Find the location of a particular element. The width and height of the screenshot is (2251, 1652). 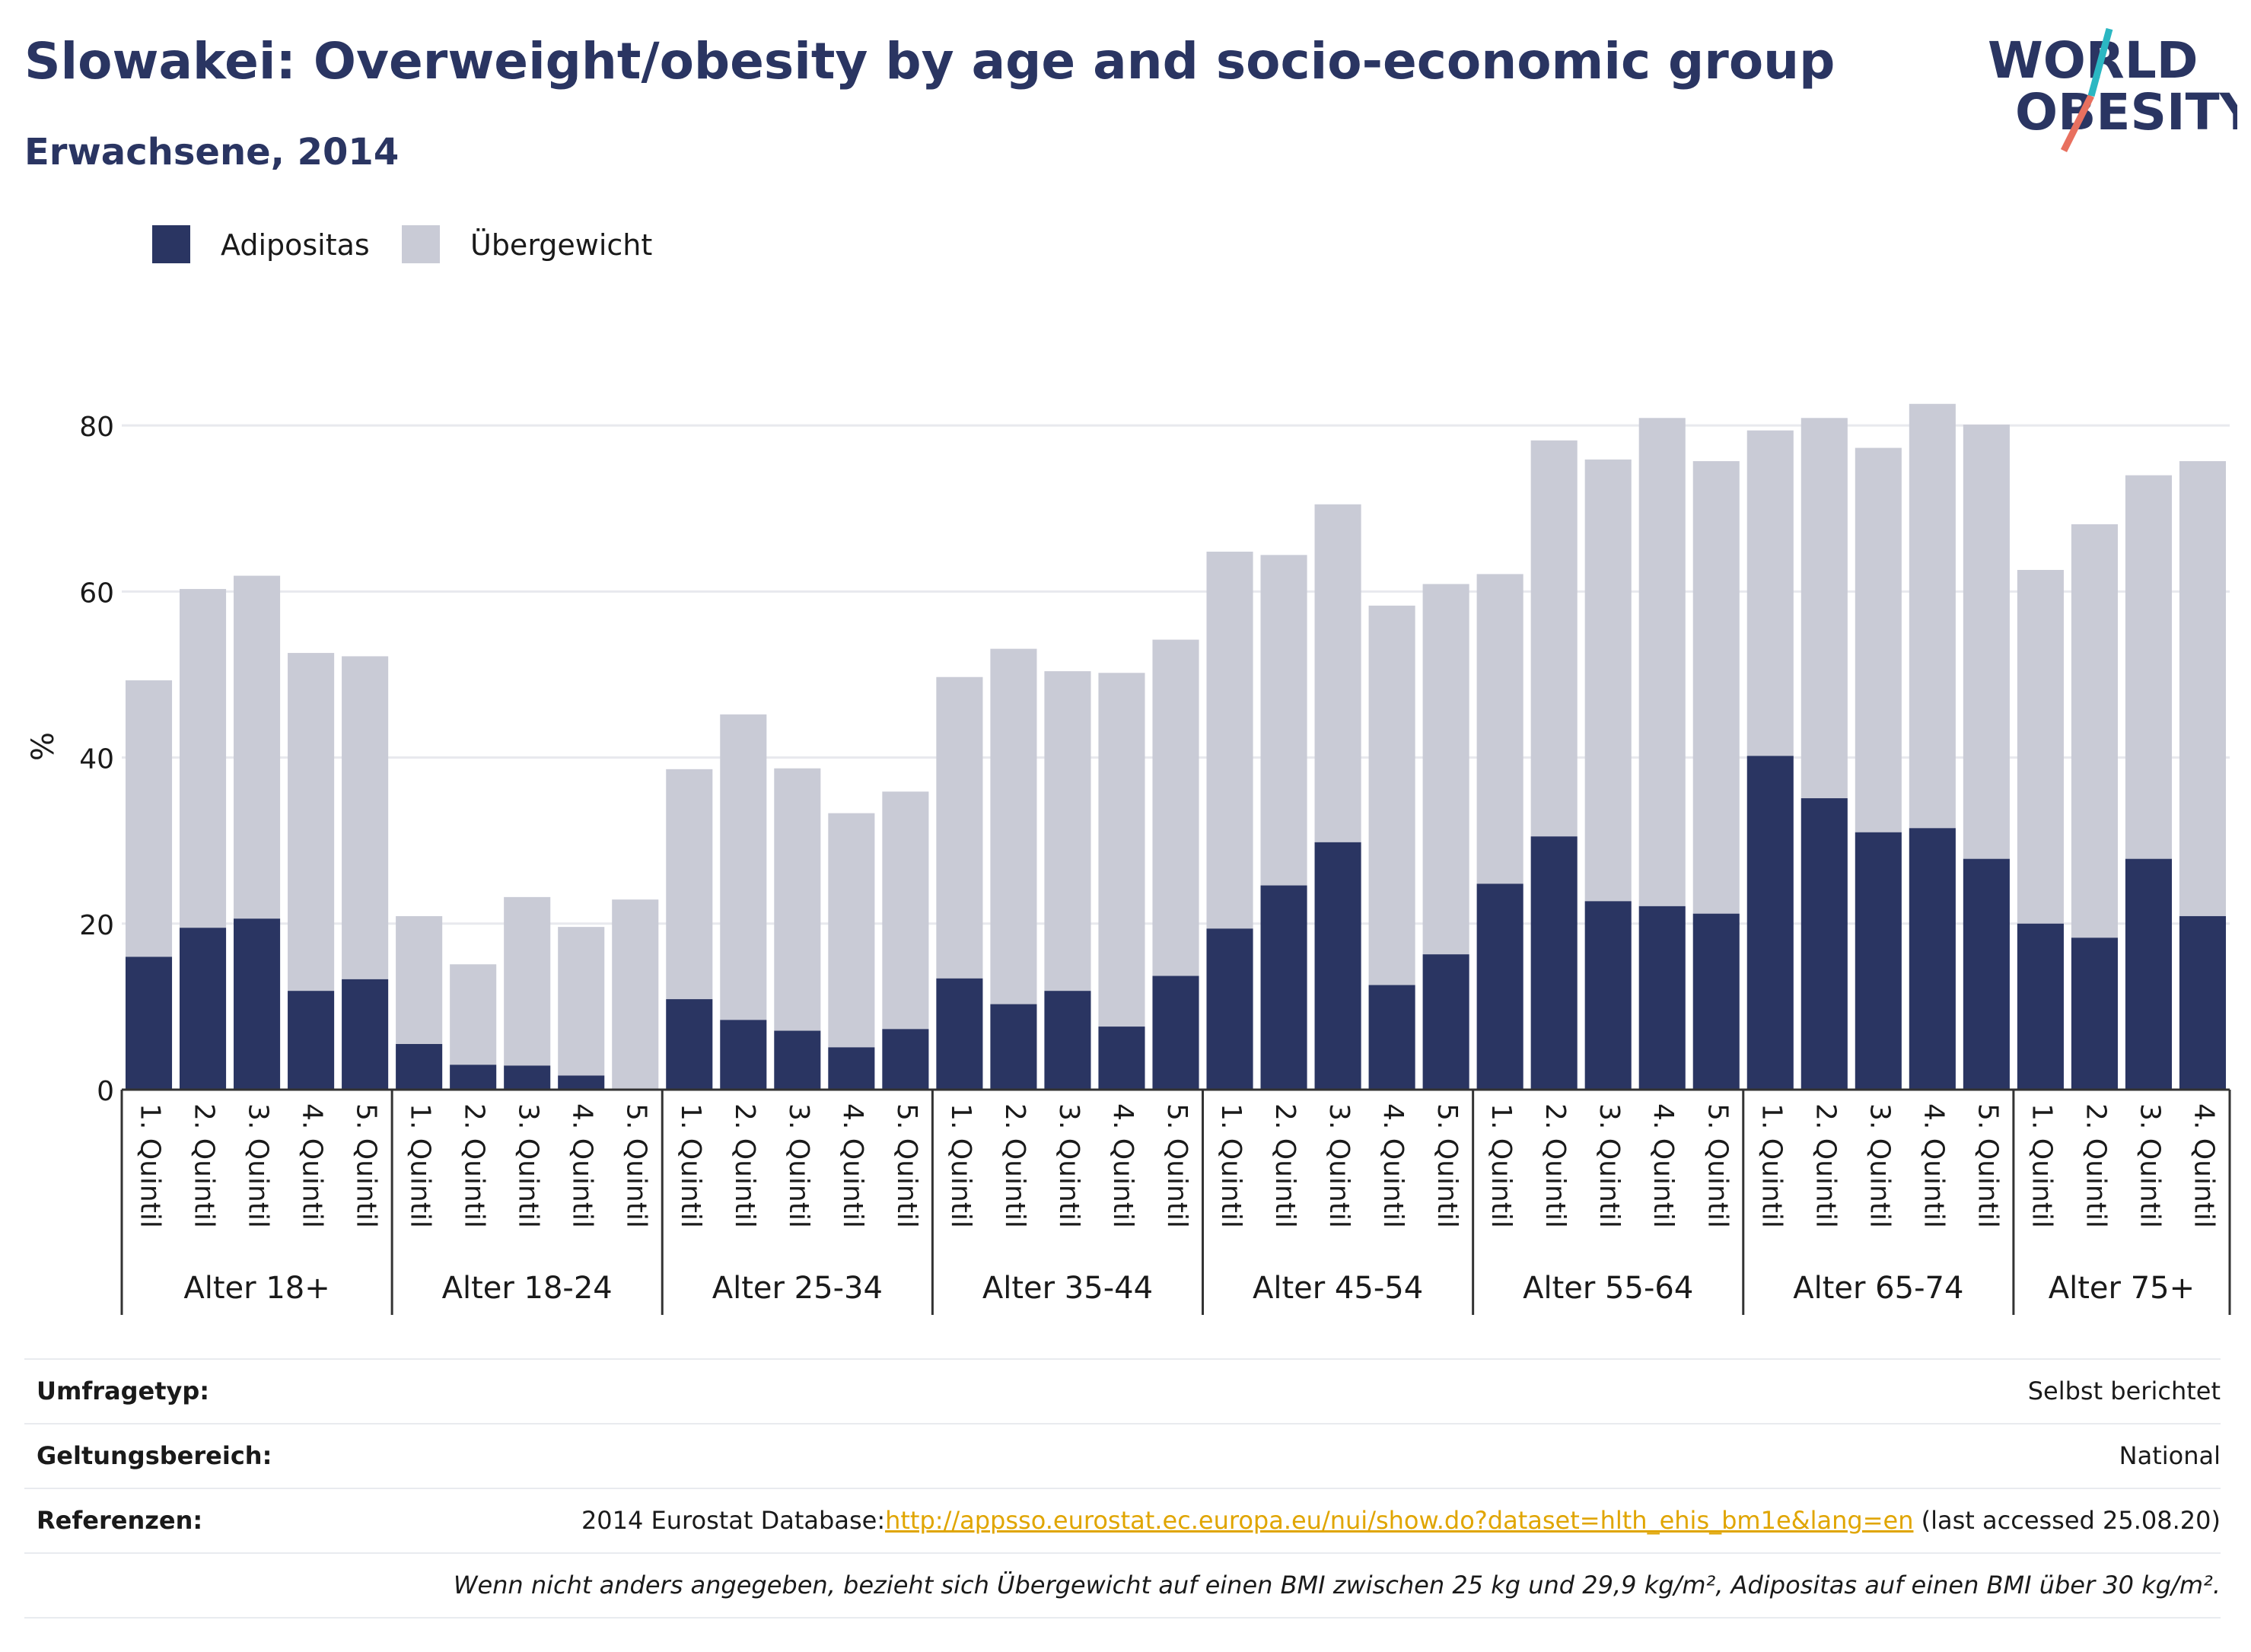

y-tick-label: 80 is located at coordinates (96, 427).